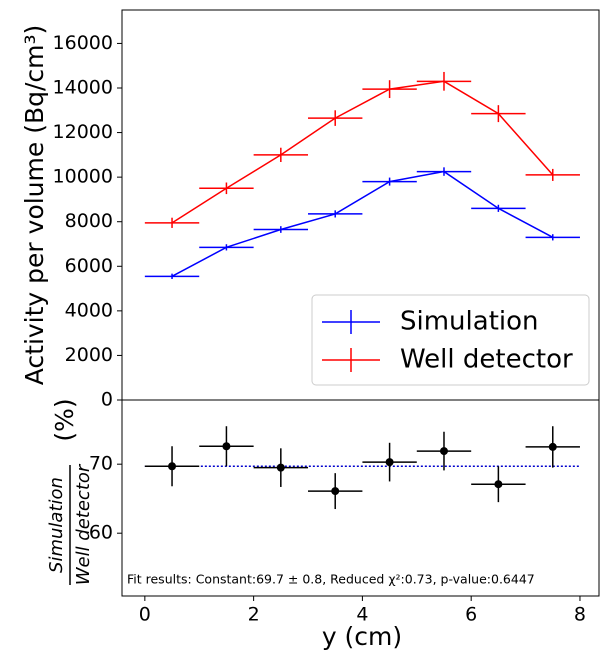  What do you see at coordinates (83, 524) in the screenshot?
I see `y-label-denominator: Well detector` at bounding box center [83, 524].